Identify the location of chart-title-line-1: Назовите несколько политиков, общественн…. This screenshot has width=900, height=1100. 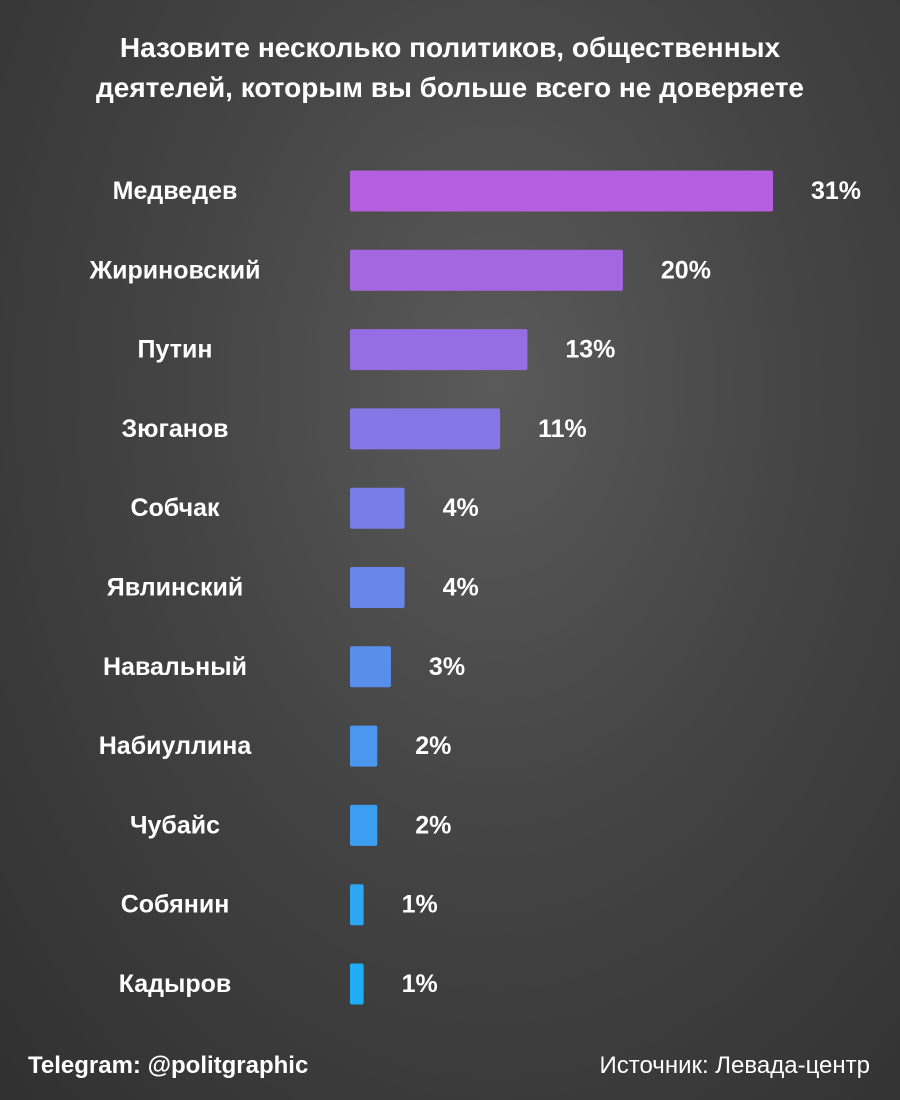
(450, 47).